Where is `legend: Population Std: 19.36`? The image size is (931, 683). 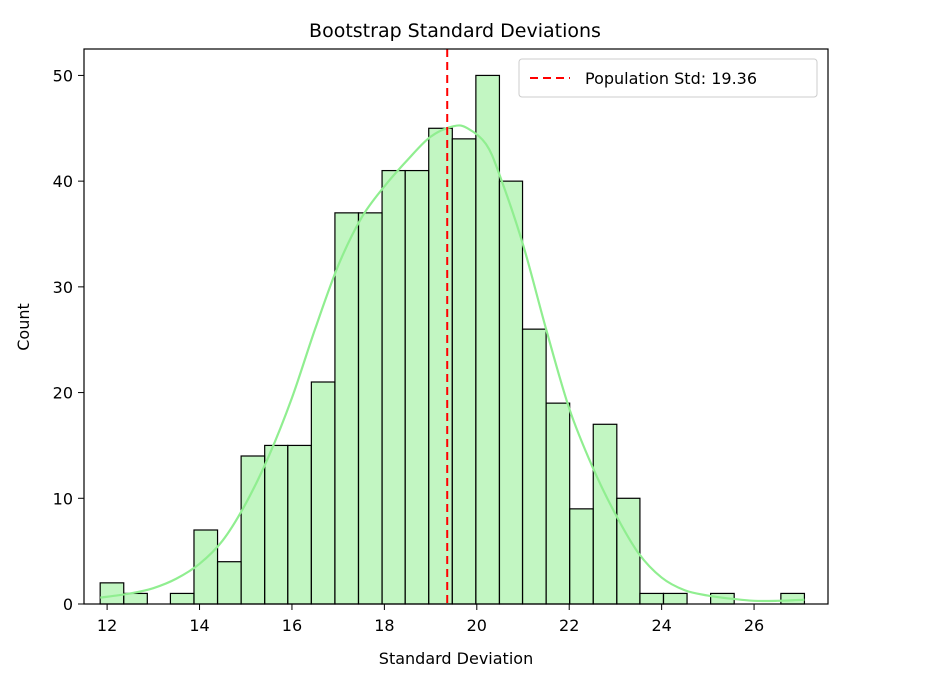
legend: Population Std: 19.36 is located at coordinates (668, 78).